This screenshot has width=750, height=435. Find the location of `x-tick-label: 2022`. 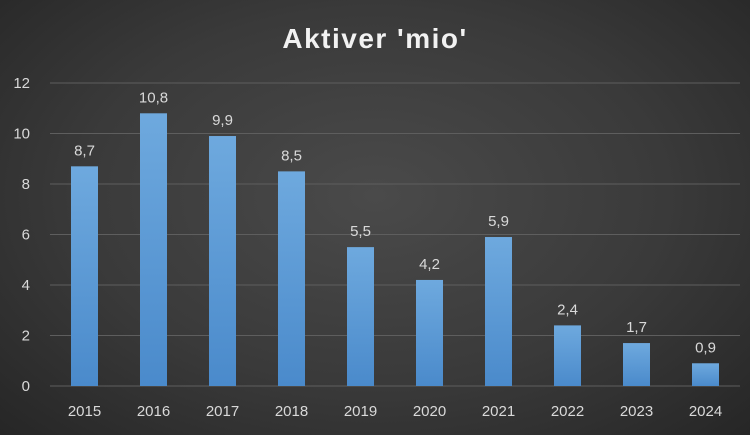

x-tick-label: 2022 is located at coordinates (567, 411).